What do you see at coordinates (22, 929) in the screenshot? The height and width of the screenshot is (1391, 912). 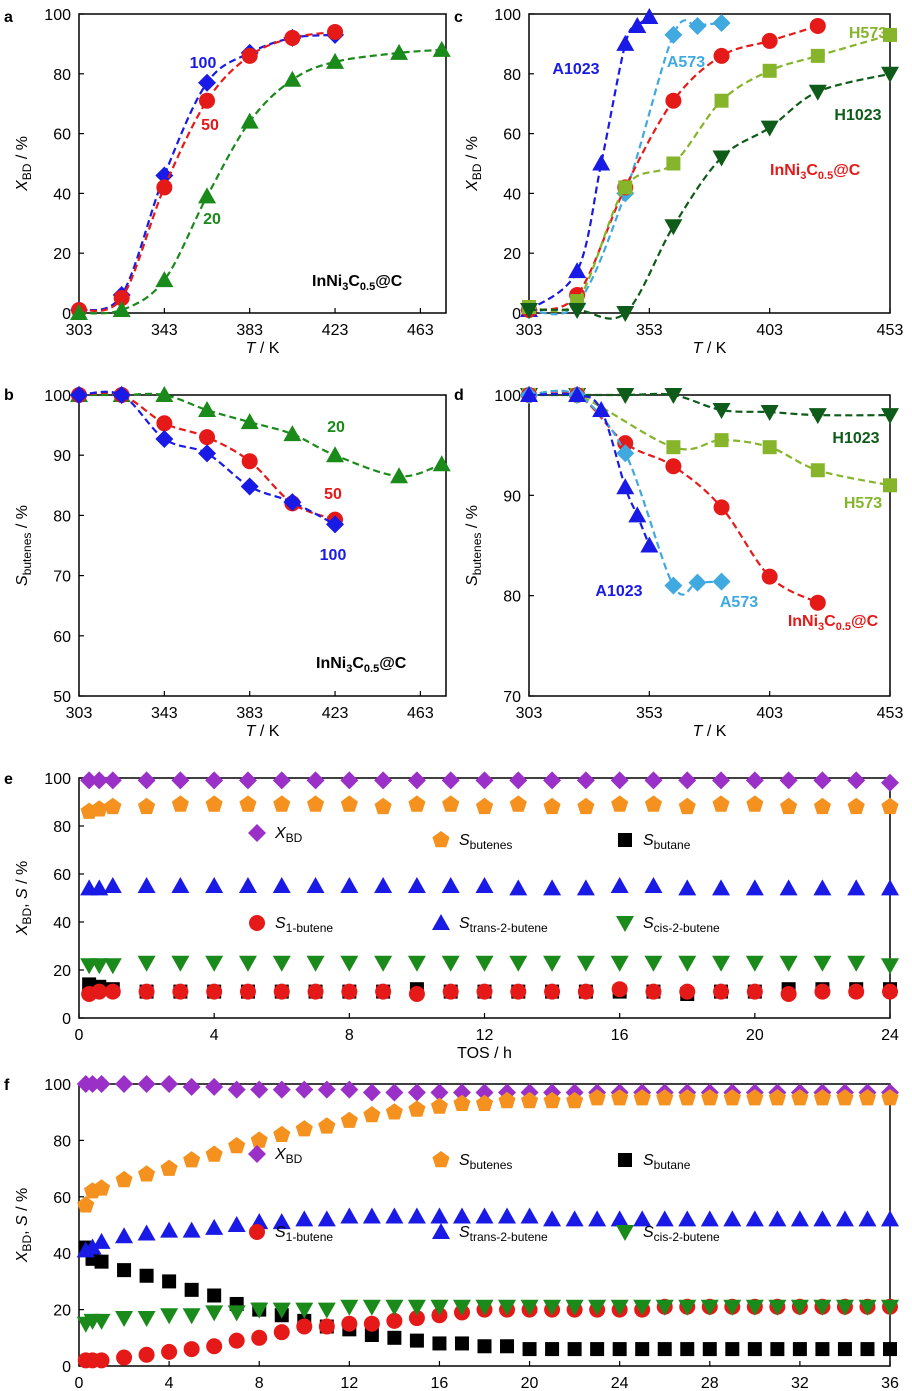 I see `y-axis-label-main: X` at bounding box center [22, 929].